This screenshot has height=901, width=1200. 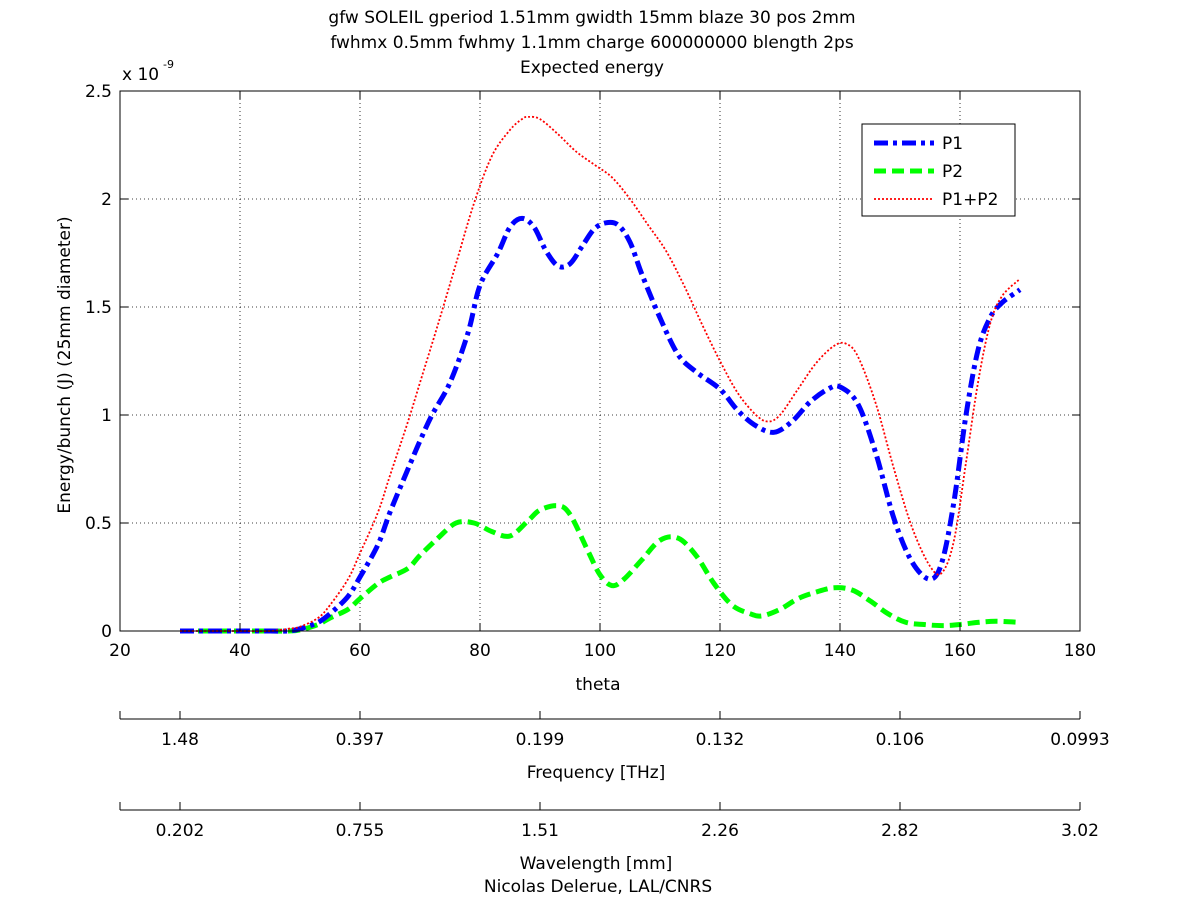 What do you see at coordinates (720, 740) in the screenshot?
I see `secondary-axis-tick-label: 0.132` at bounding box center [720, 740].